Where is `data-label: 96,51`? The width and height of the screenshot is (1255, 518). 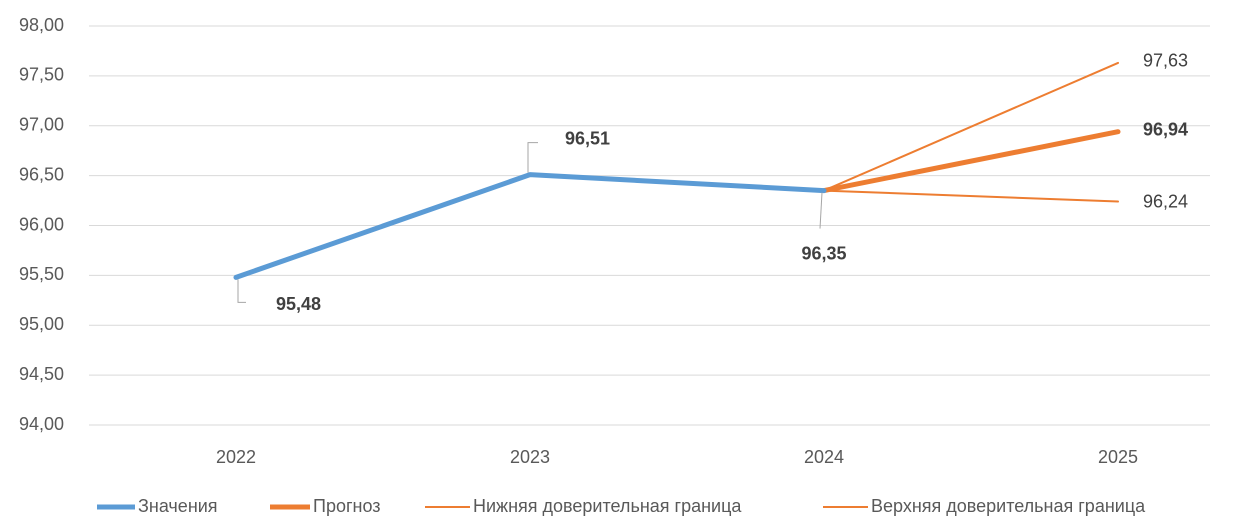 data-label: 96,51 is located at coordinates (587, 138).